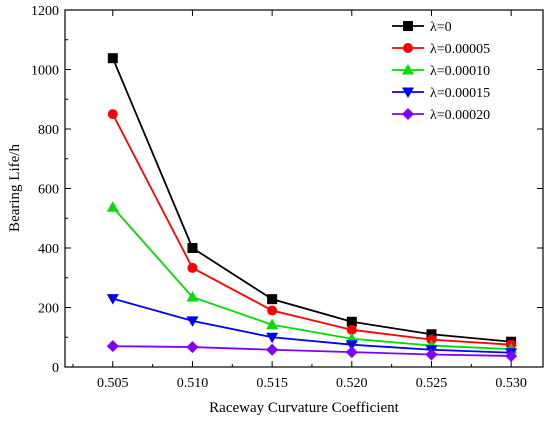  What do you see at coordinates (460, 49) in the screenshot?
I see `legend-label-1: λ=0.00005` at bounding box center [460, 49].